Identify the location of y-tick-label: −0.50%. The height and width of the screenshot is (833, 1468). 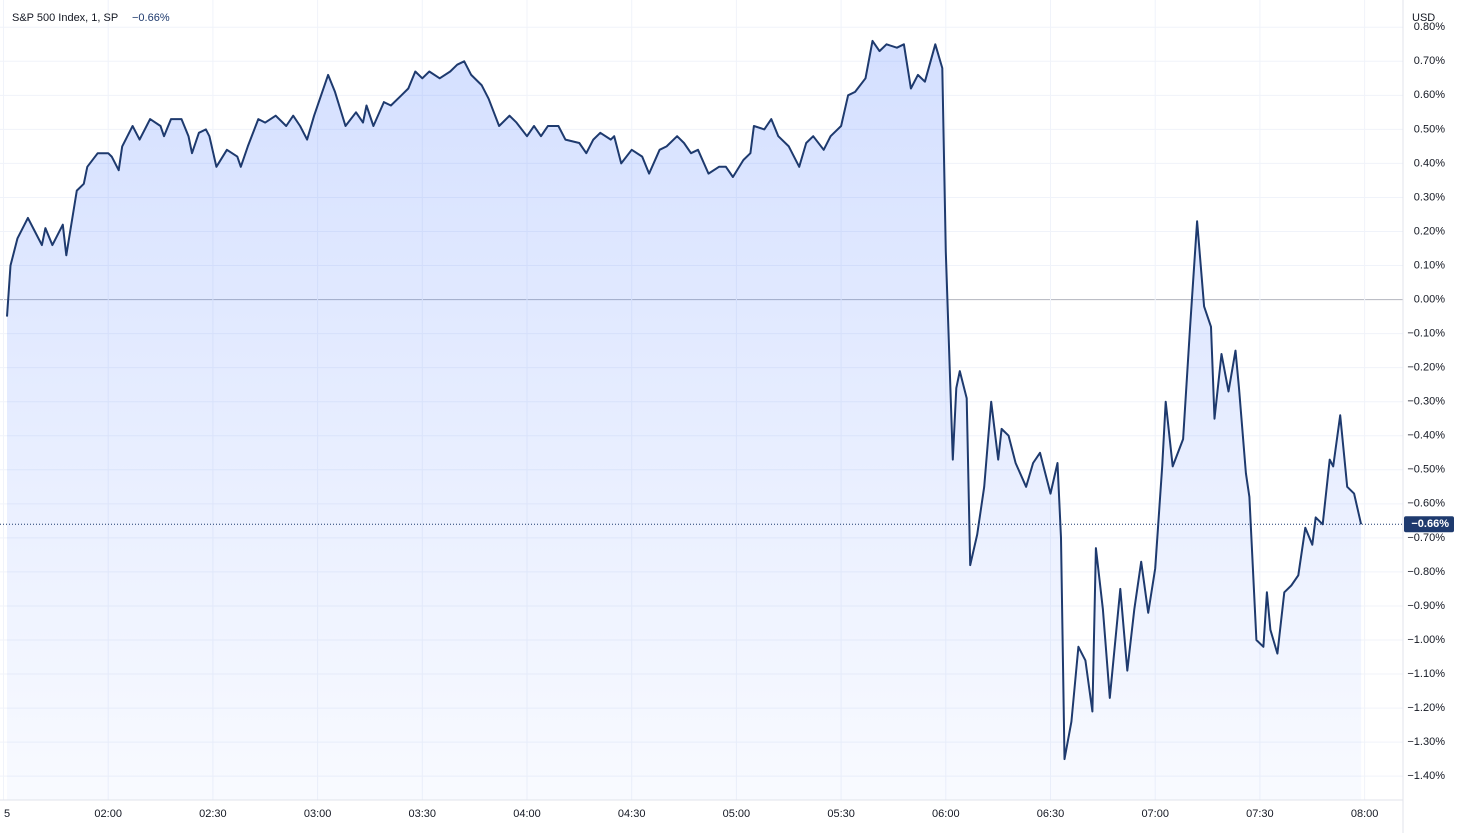
(1426, 470).